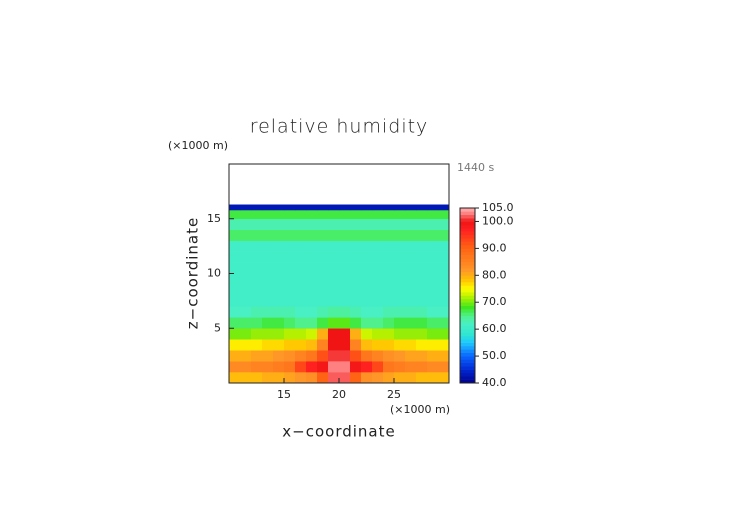 The width and height of the screenshot is (752, 532). What do you see at coordinates (420, 409) in the screenshot?
I see `x-unit: (×1000 m)` at bounding box center [420, 409].